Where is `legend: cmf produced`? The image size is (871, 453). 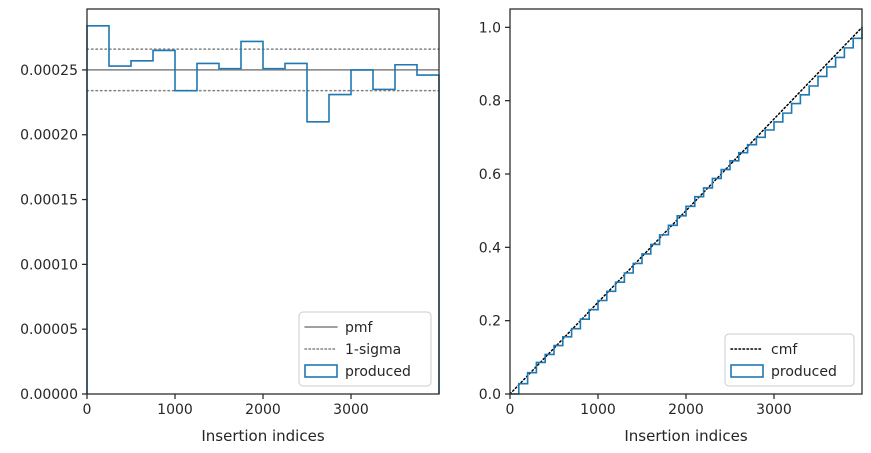
legend: cmf produced is located at coordinates (789, 360).